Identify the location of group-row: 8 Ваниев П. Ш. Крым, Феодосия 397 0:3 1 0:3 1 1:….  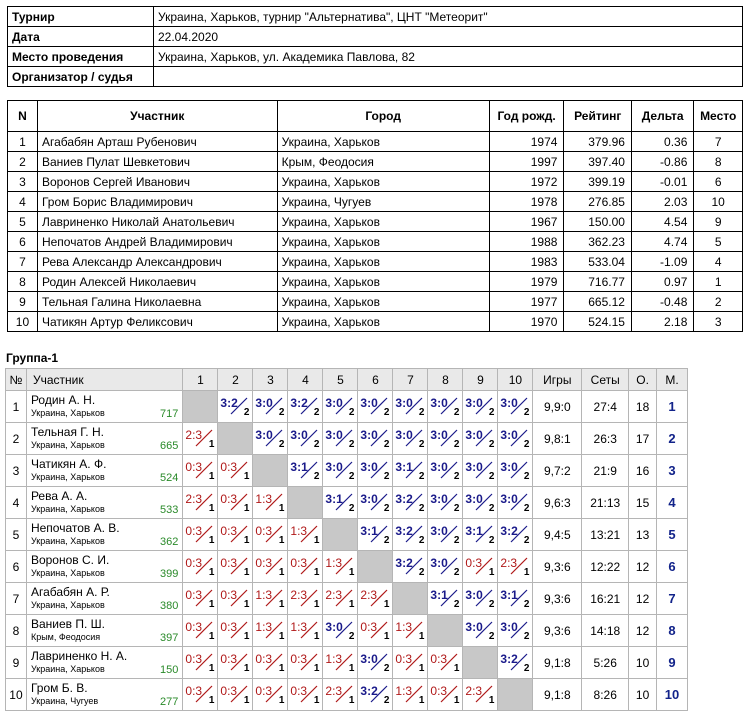
(346, 630).